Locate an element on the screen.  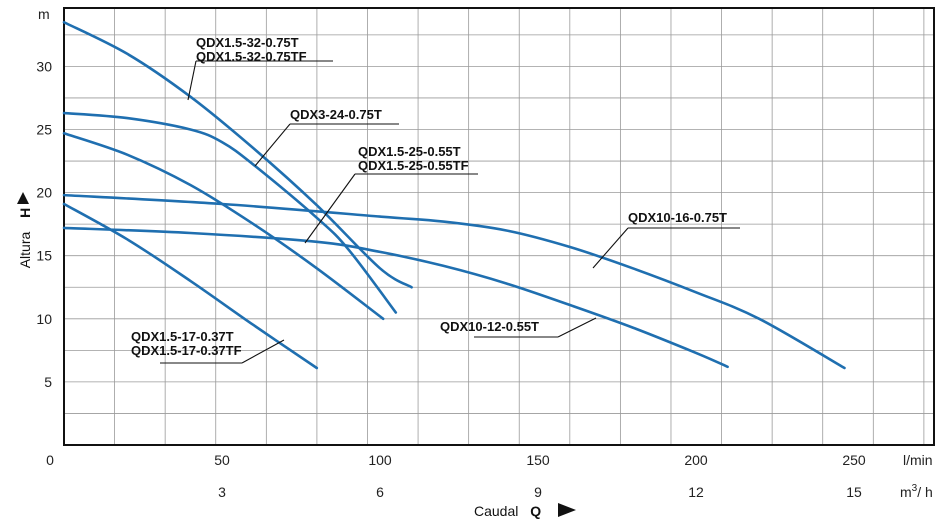
y-tick-label: 20 is located at coordinates (44, 193).